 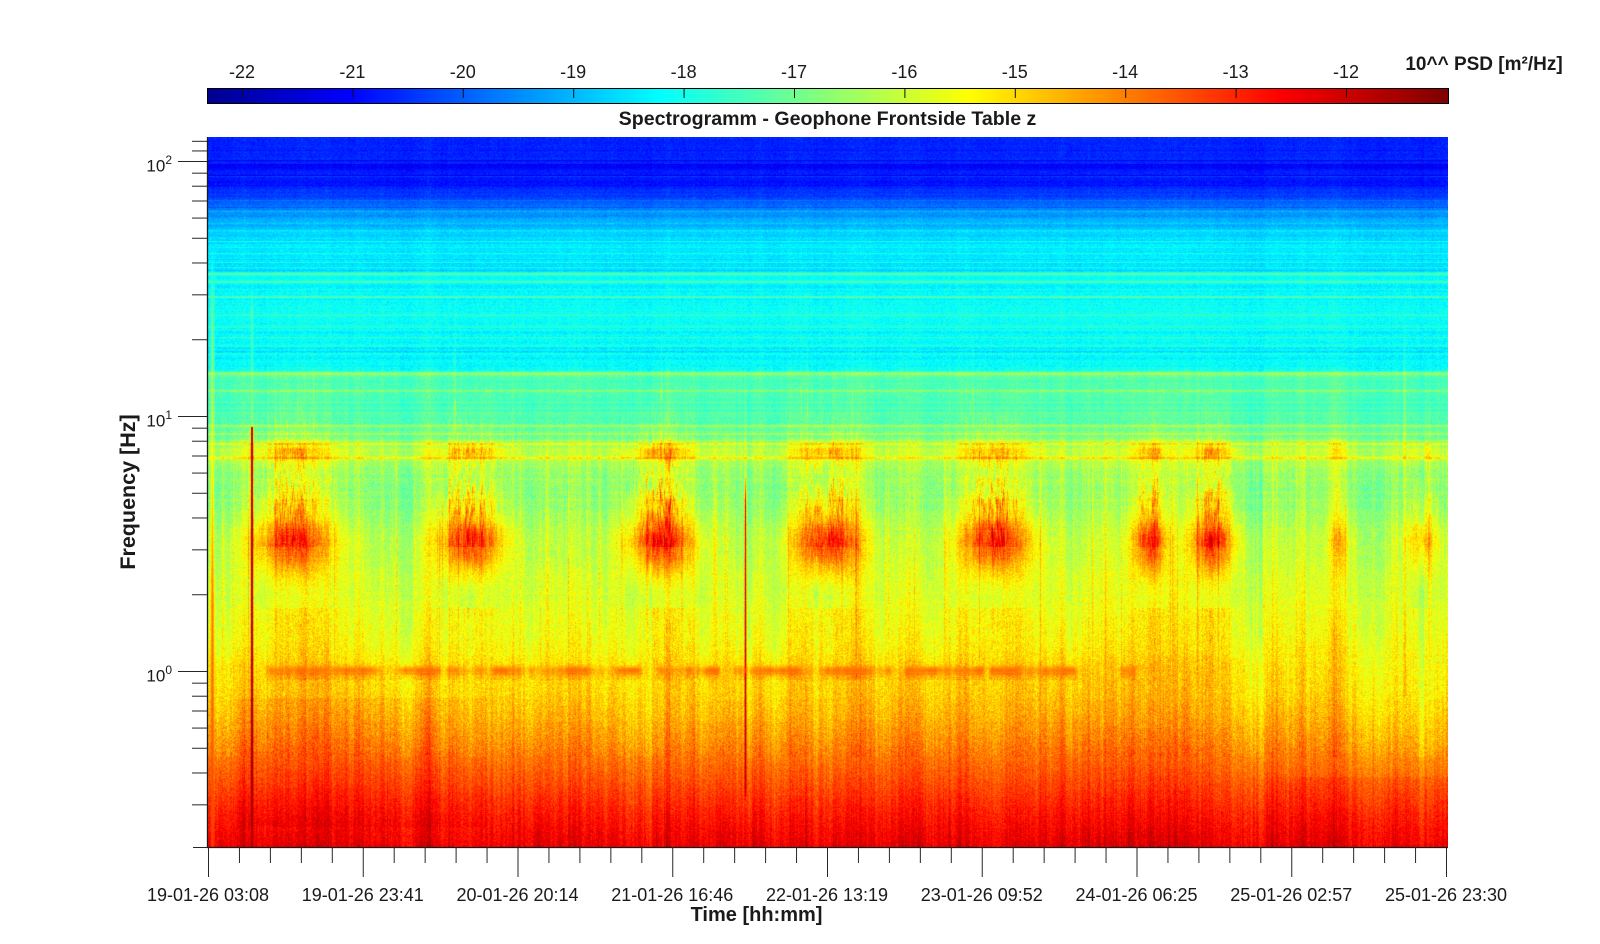 What do you see at coordinates (128, 491) in the screenshot?
I see `svg-text: Frequency [Hz]` at bounding box center [128, 491].